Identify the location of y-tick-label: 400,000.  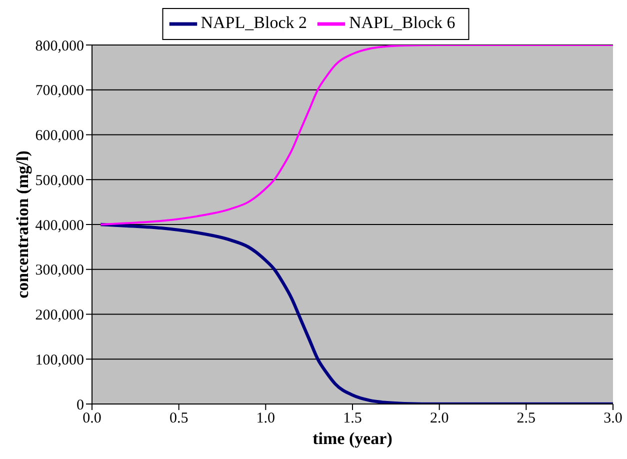
(59, 226).